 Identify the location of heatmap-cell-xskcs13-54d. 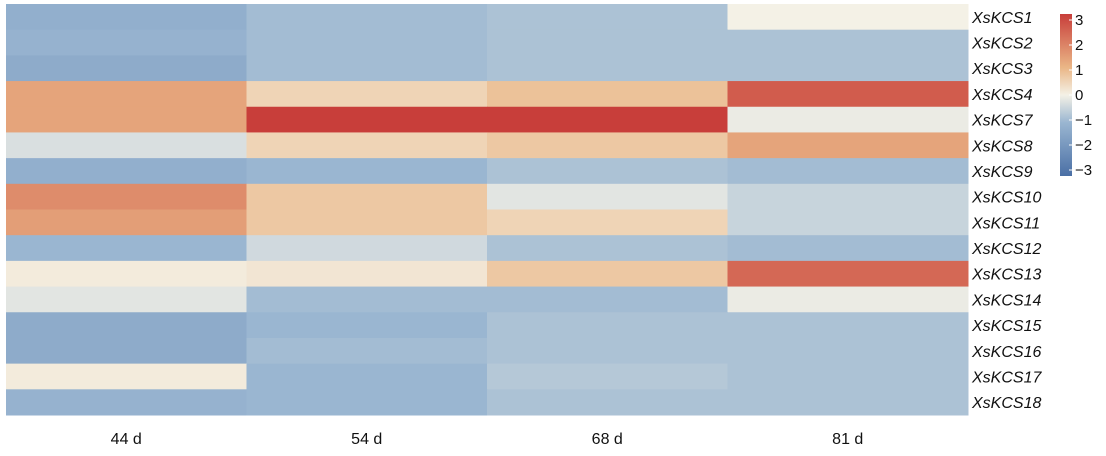
(367, 274).